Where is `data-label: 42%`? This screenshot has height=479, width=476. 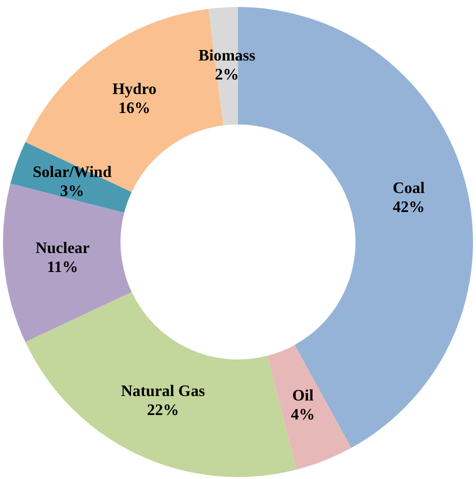 data-label: 42% is located at coordinates (408, 207).